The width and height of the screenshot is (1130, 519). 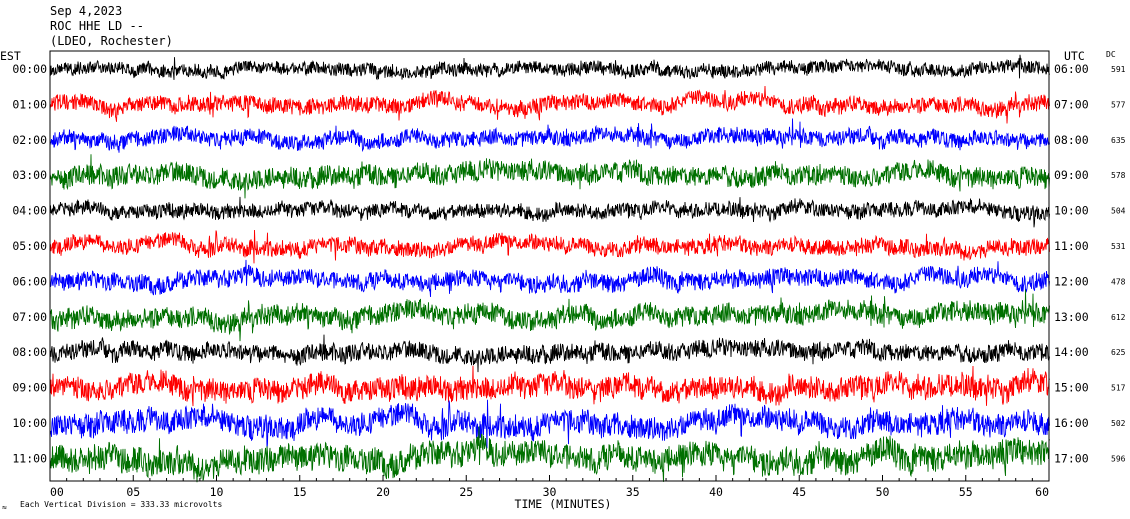 What do you see at coordinates (1118, 352) in the screenshot?
I see `dc-value: 625` at bounding box center [1118, 352].